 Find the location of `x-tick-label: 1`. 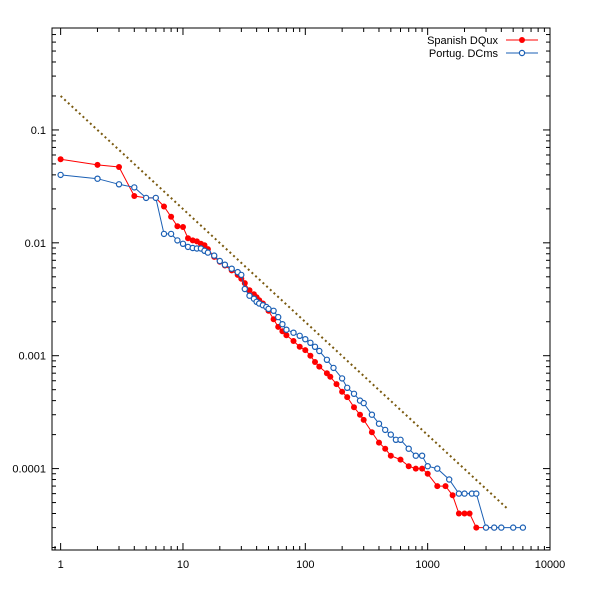

x-tick-label: 1 is located at coordinates (61, 565).